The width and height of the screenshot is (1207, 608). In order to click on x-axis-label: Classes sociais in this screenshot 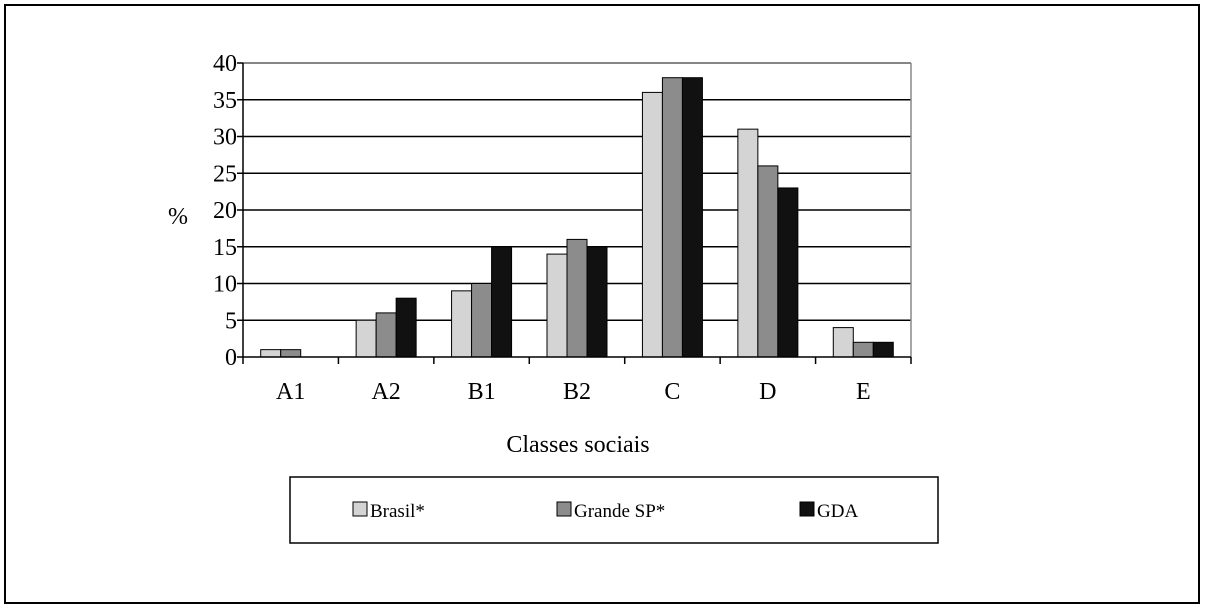, I will do `click(577, 445)`.